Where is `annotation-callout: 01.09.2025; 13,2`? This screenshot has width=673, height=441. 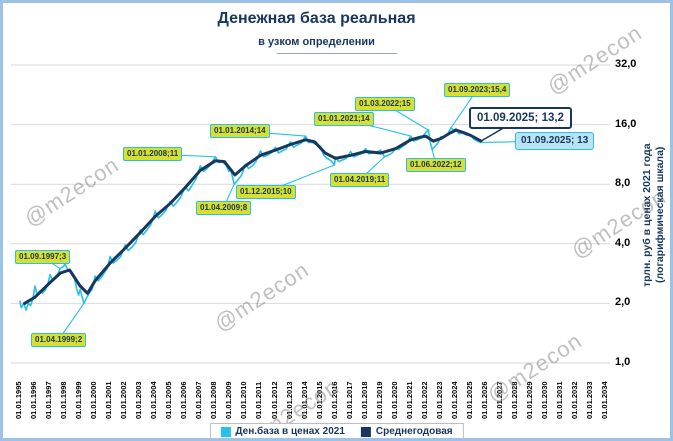 annotation-callout: 01.09.2025; 13,2 is located at coordinates (520, 118).